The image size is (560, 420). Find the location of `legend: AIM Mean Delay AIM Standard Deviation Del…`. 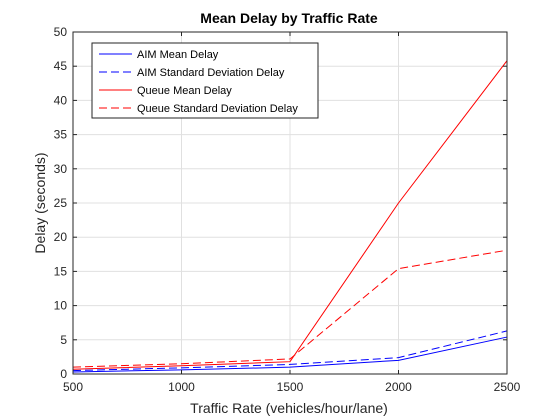

legend: AIM Mean Delay AIM Standard Deviation Del… is located at coordinates (205, 80).